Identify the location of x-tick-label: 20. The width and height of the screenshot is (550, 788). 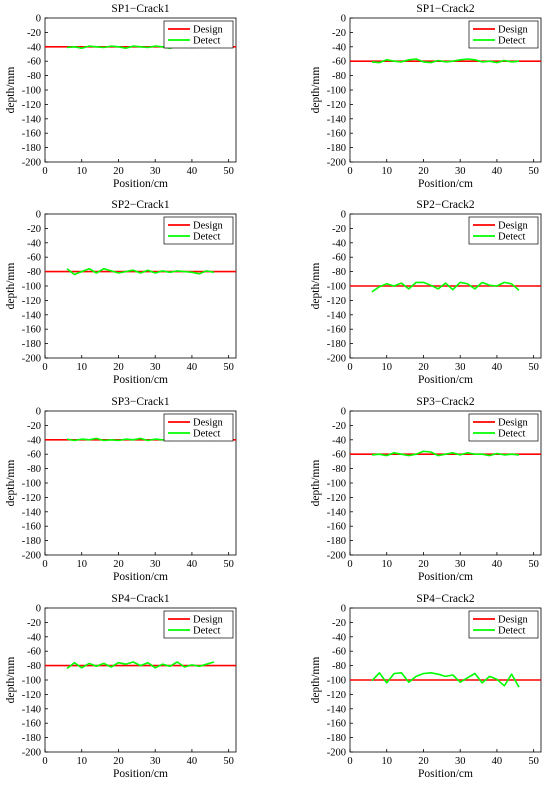
(118, 171).